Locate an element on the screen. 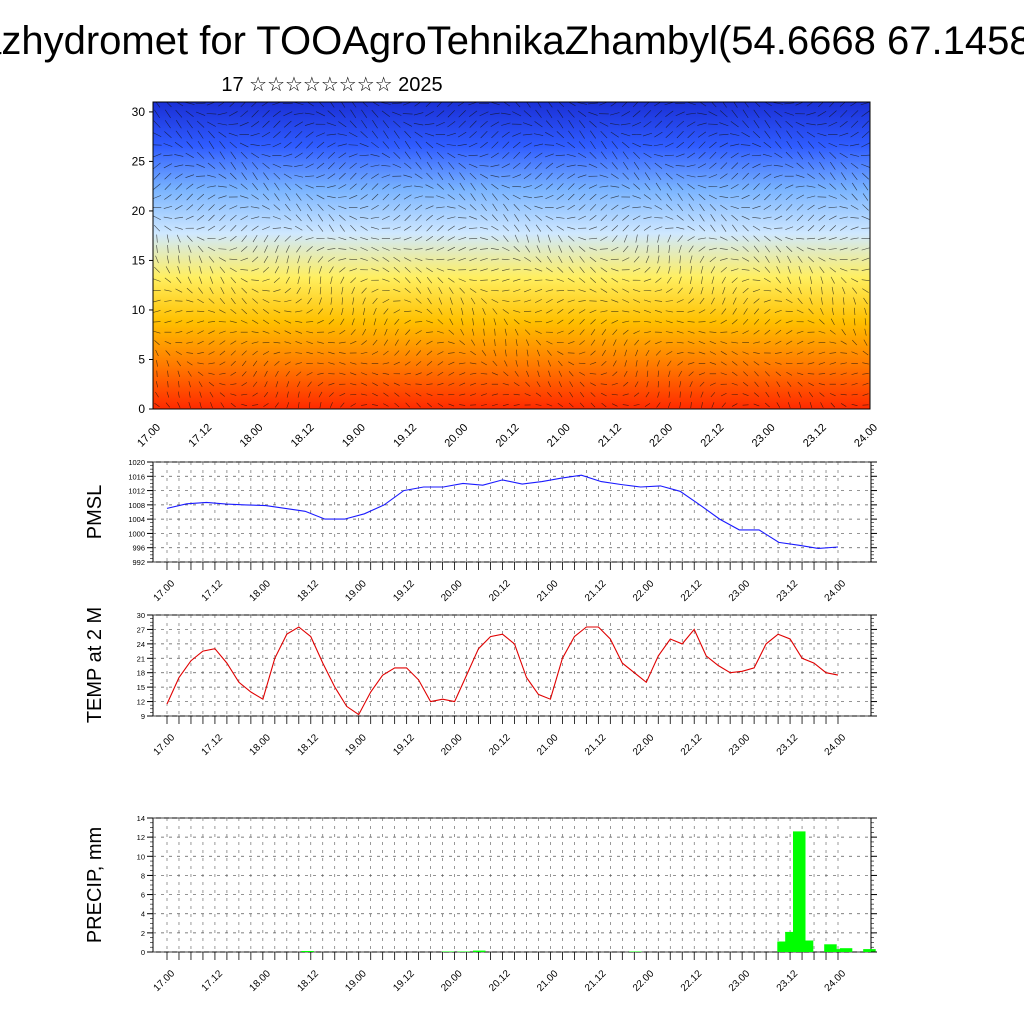 The image size is (1024, 1024). profile-x-tick-label: 23.12 is located at coordinates (815, 436).